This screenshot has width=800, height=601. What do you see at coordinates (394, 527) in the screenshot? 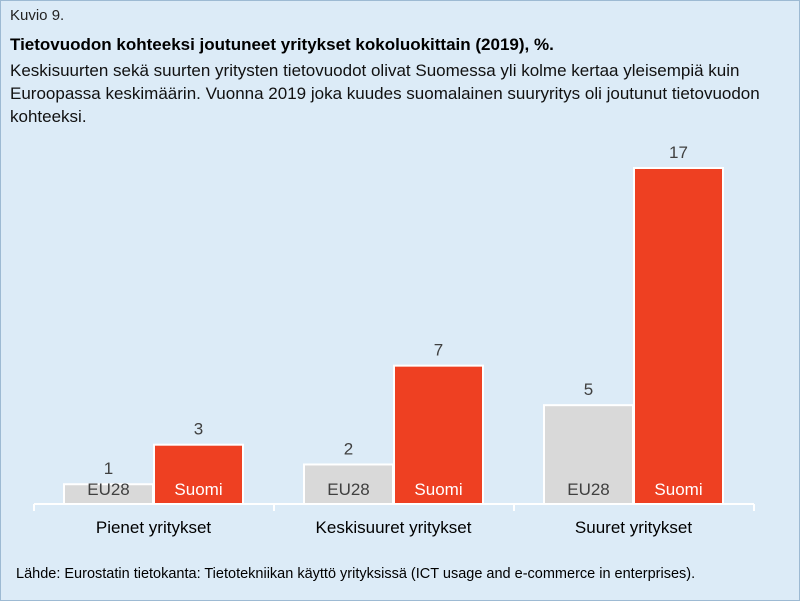
I see `category-label: Keskisuuret yritykset` at bounding box center [394, 527].